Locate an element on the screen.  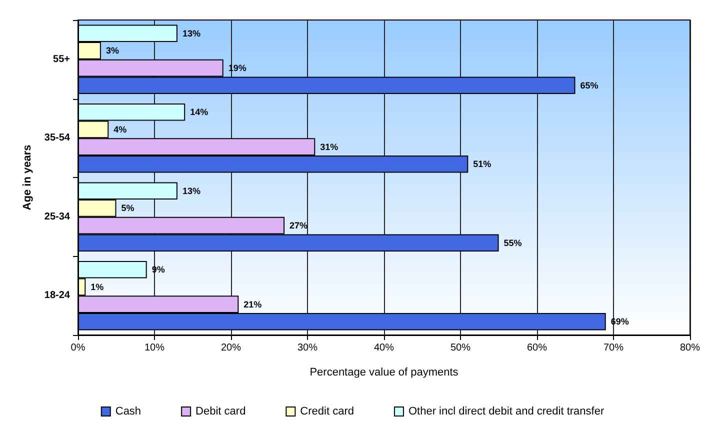
x-tick-label: 20% is located at coordinates (231, 348).